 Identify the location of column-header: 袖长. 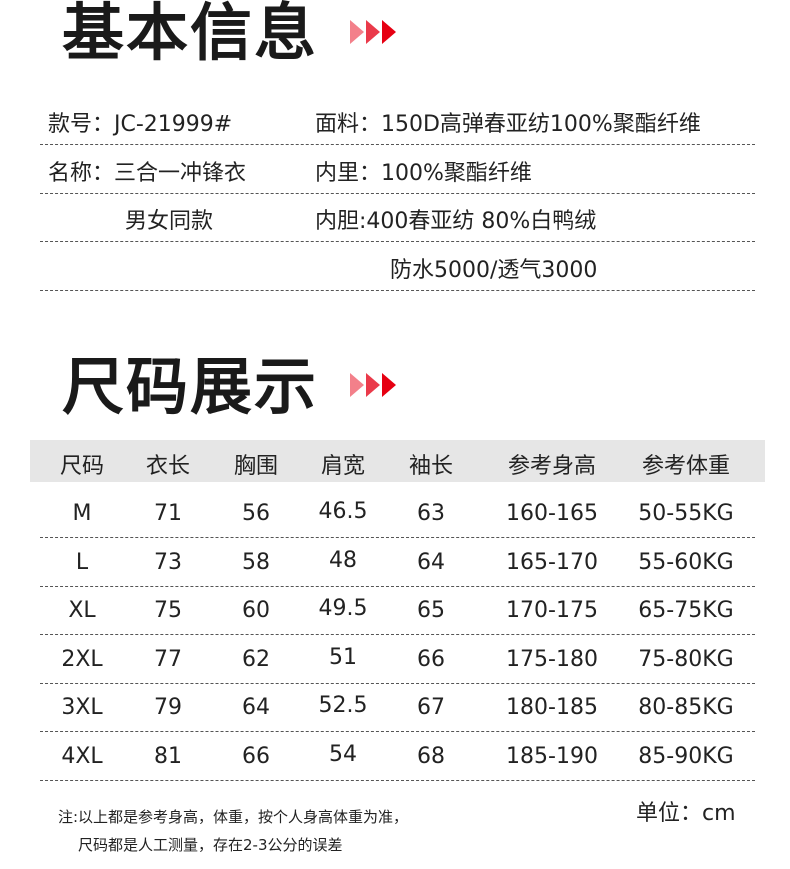
(431, 466).